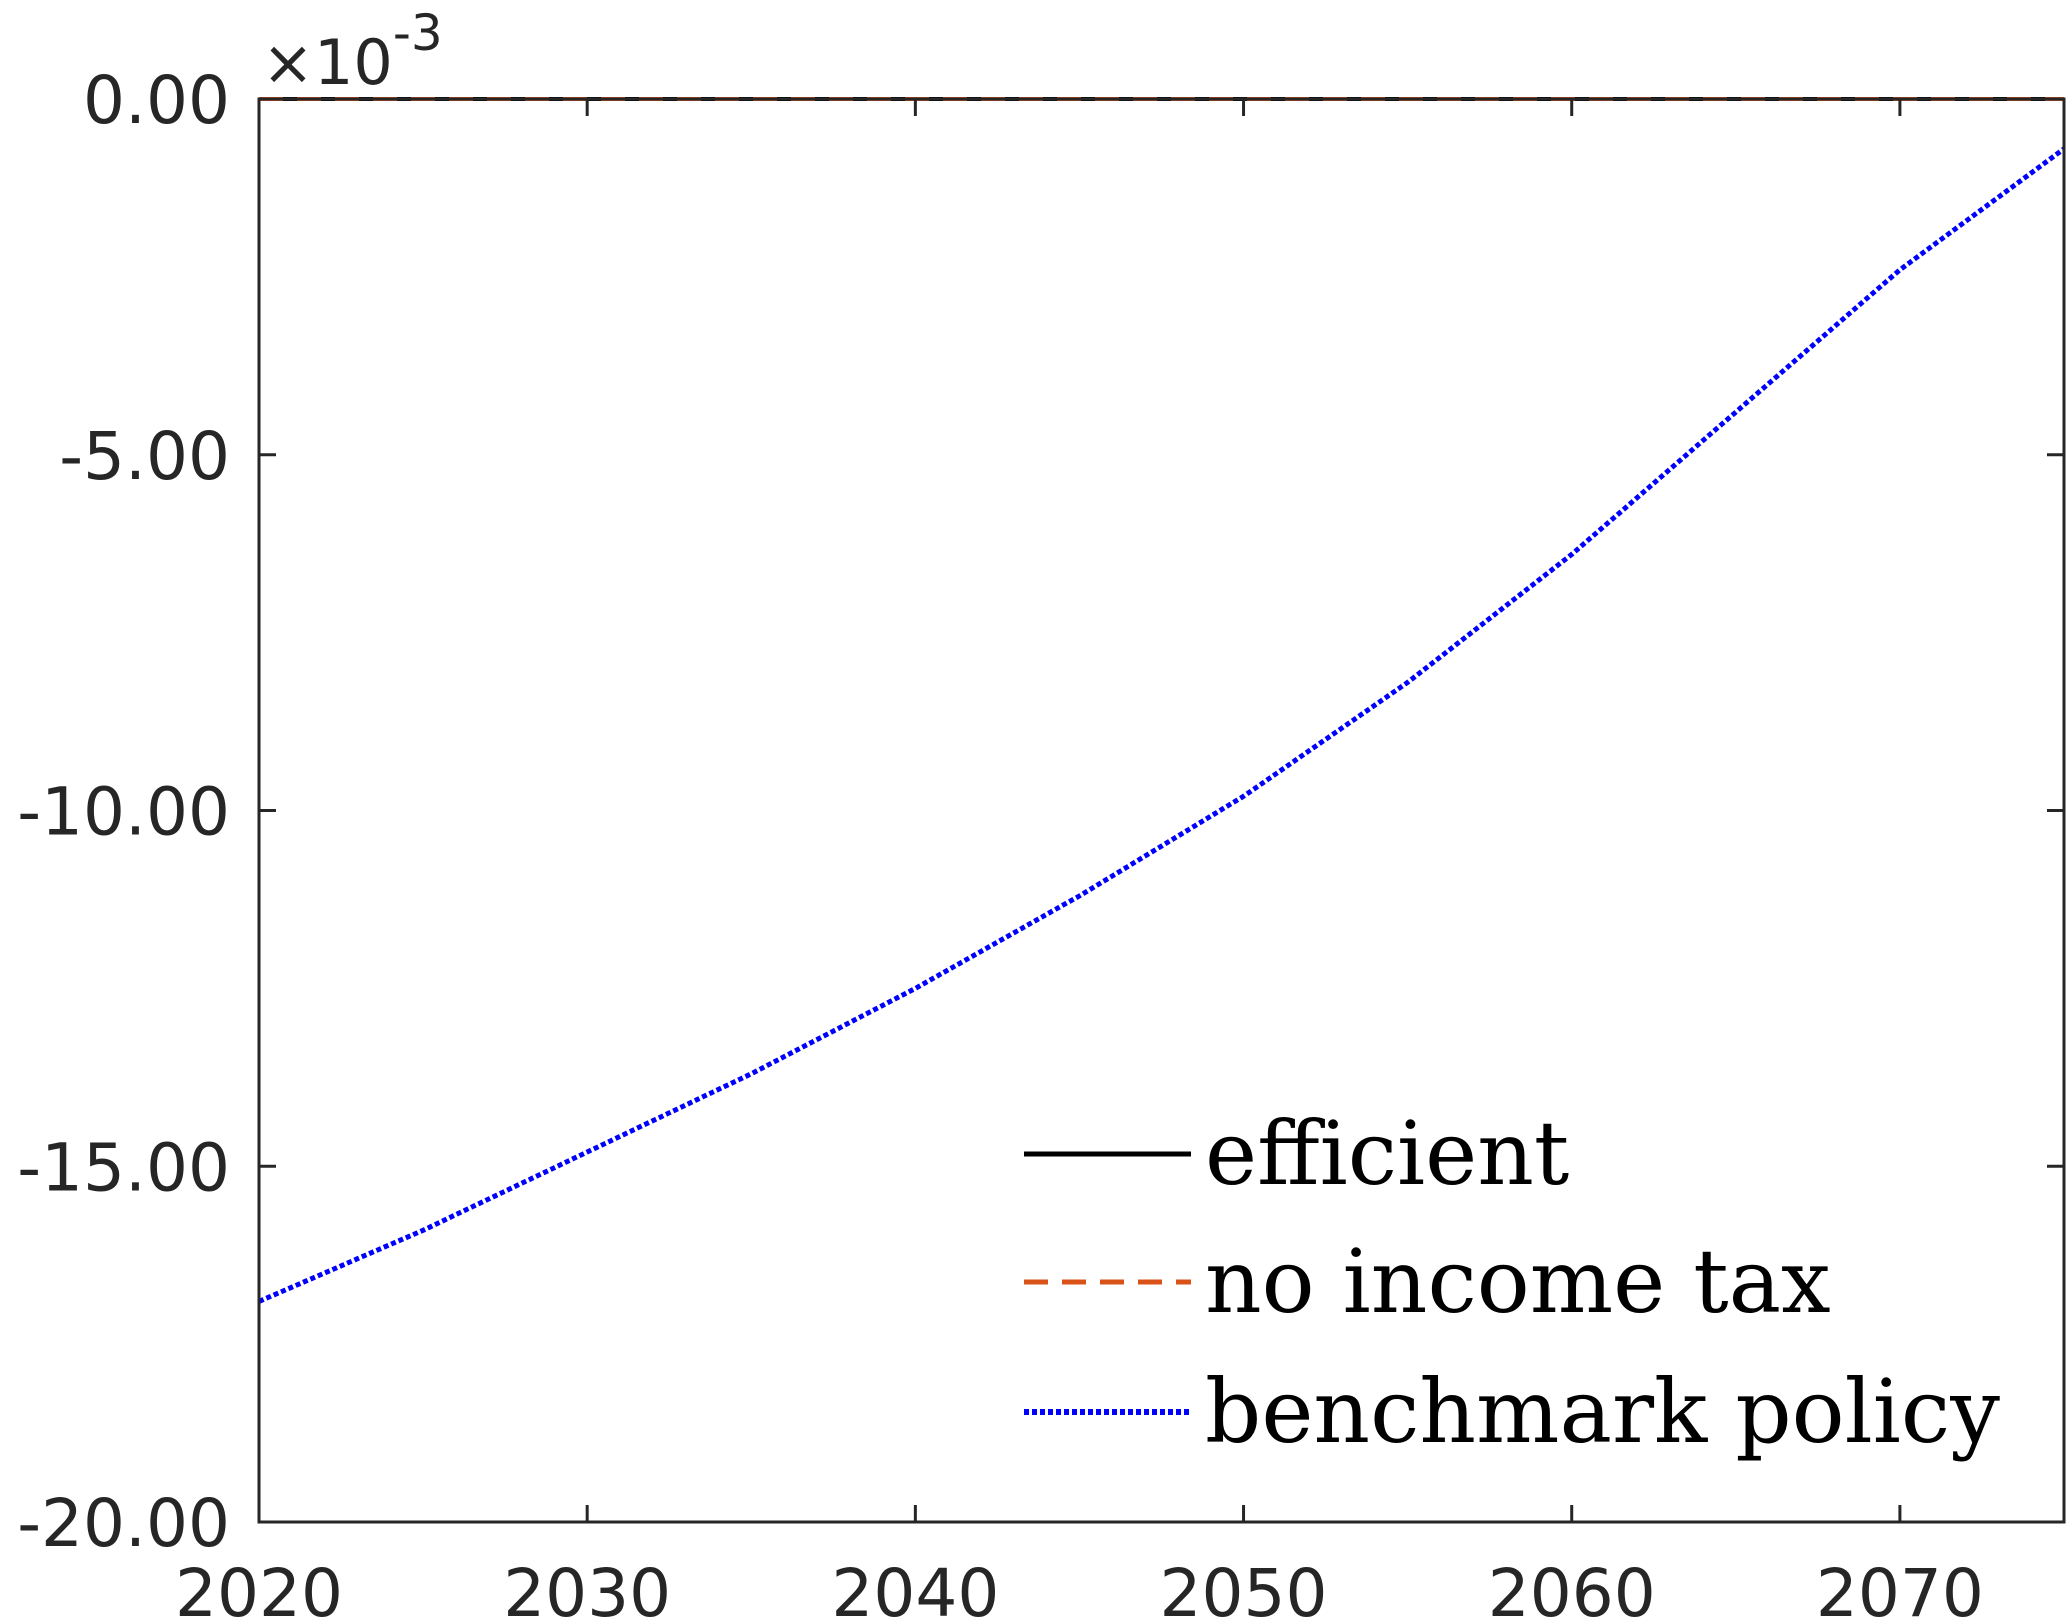 This screenshot has height=1622, width=2069. What do you see at coordinates (156, 100) in the screenshot?
I see `y-tick-label: 0.00` at bounding box center [156, 100].